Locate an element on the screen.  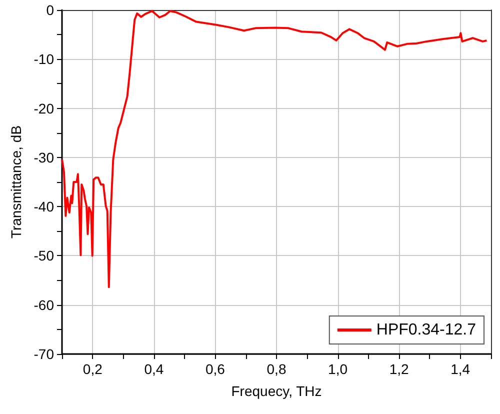
y-tick-label: -30 is located at coordinates (44, 157).